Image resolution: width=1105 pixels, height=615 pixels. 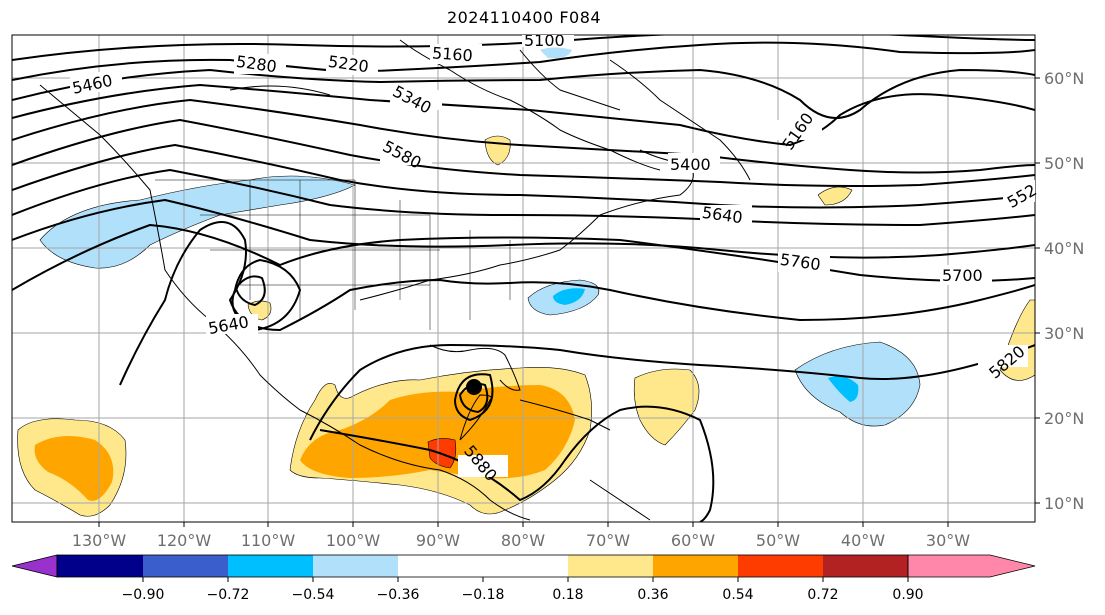 I want to click on storm-center-marker, so click(x=474, y=387).